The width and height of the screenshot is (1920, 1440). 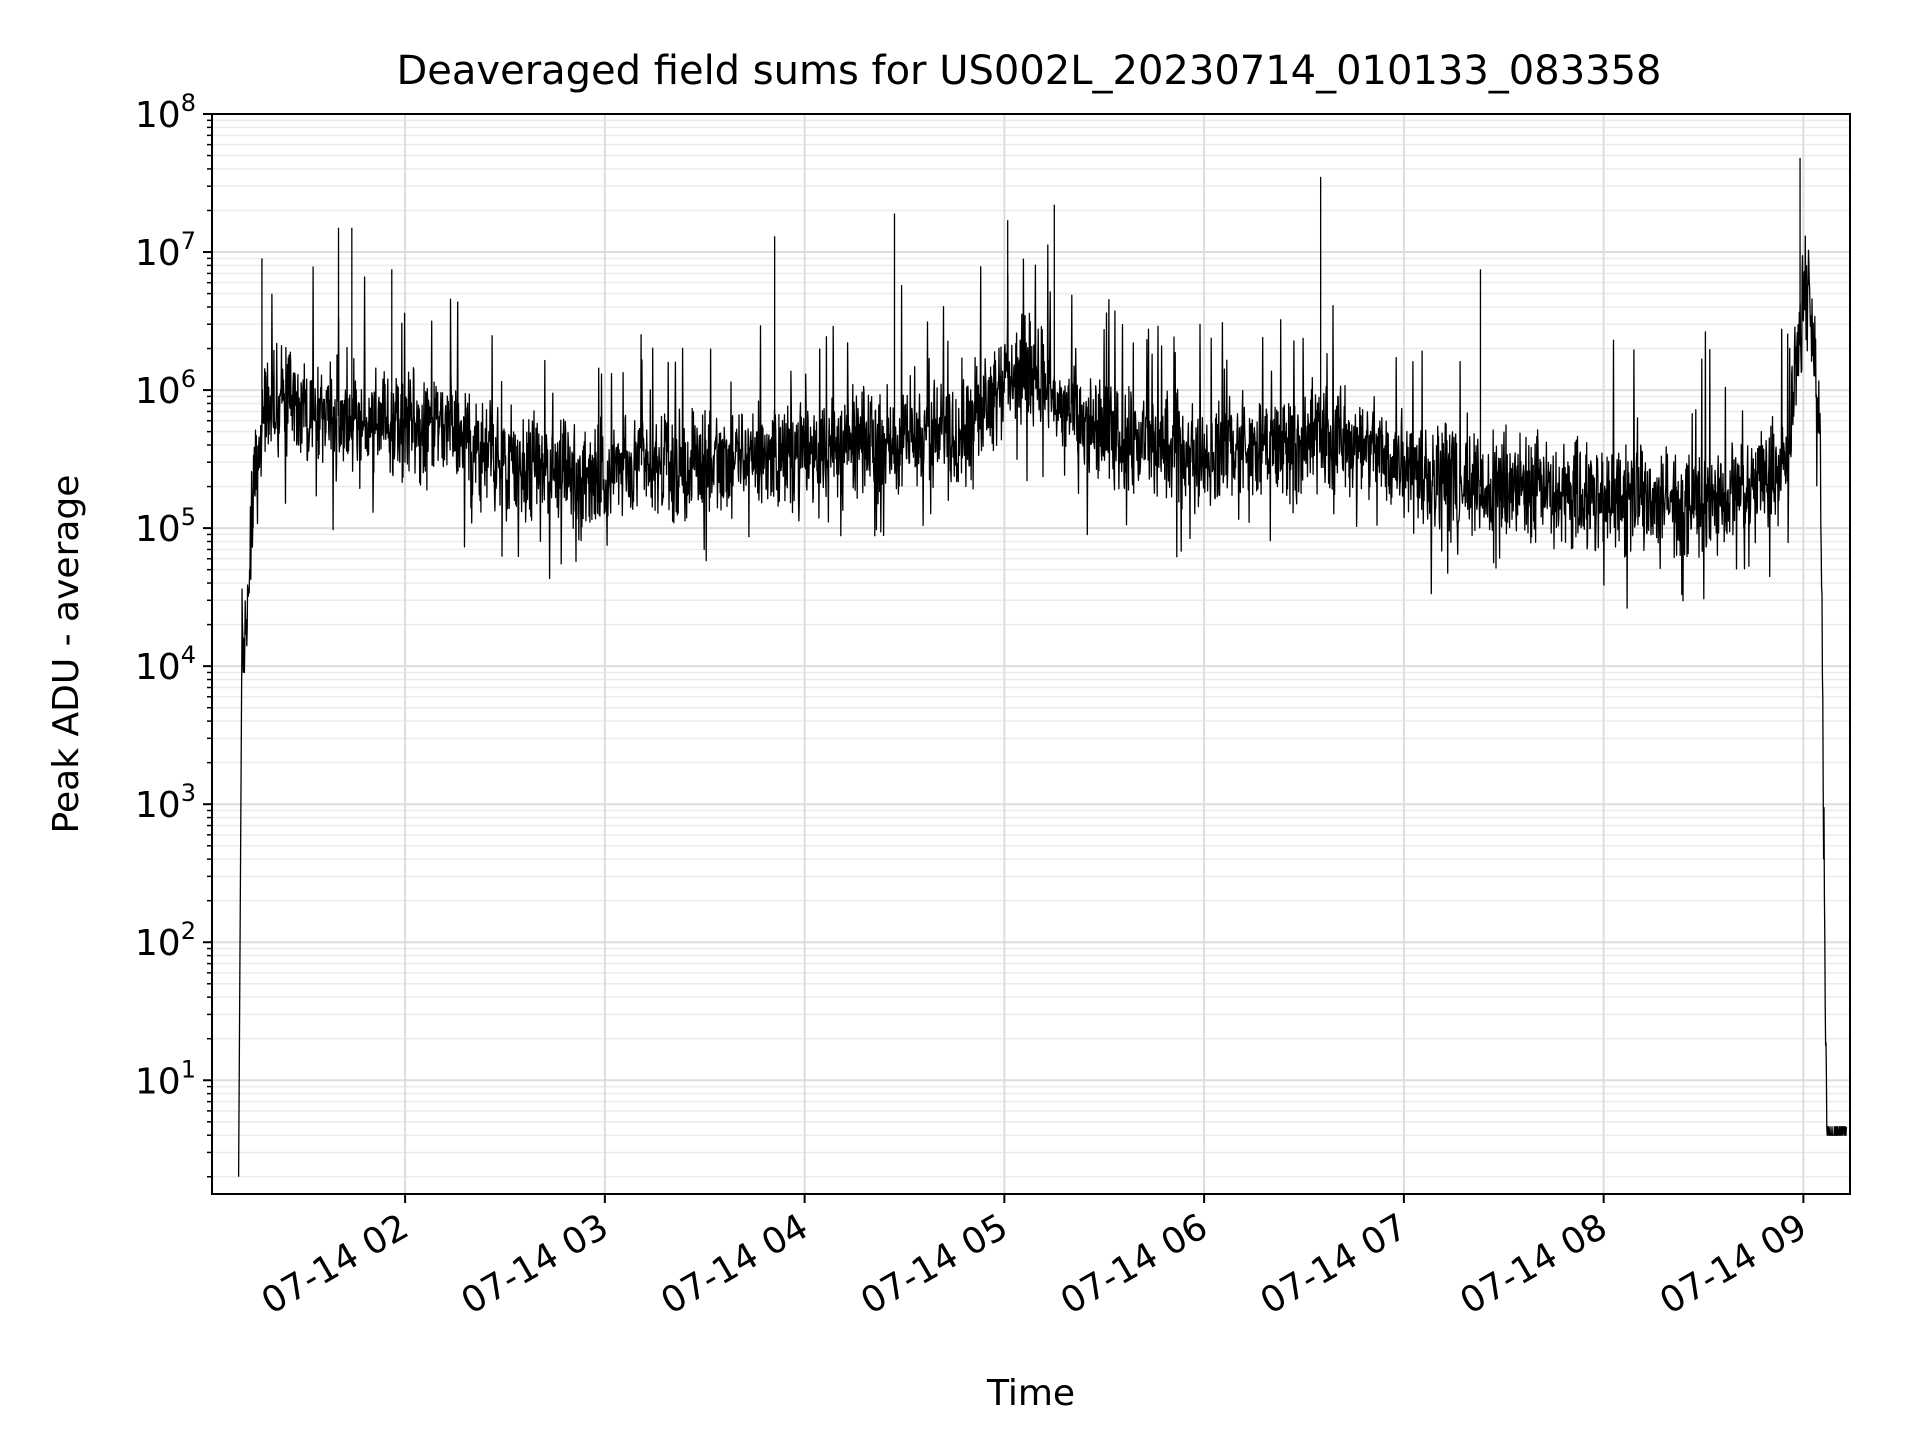 I want to click on y-tick-label: 10², so click(x=165, y=940).